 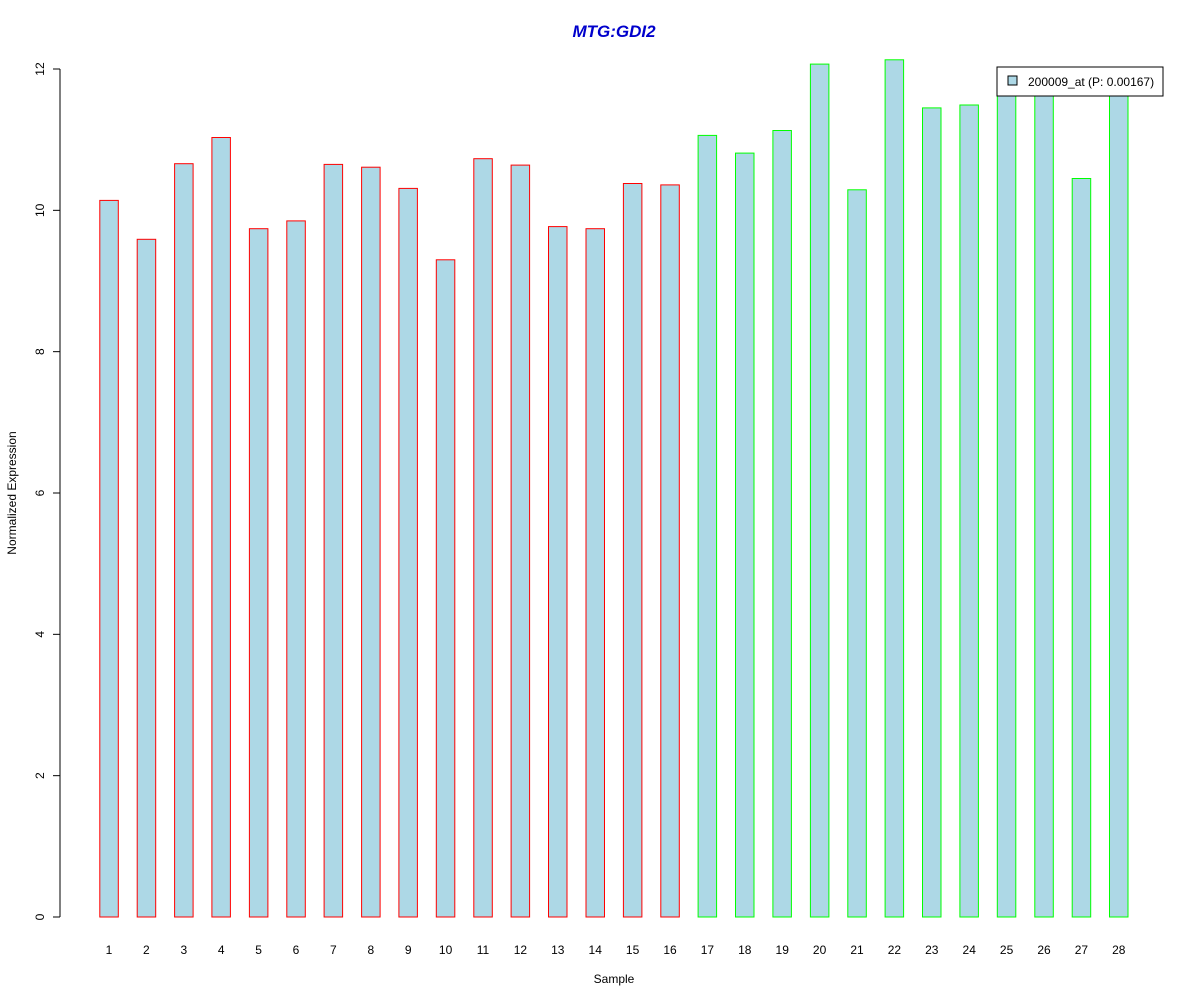 What do you see at coordinates (408, 950) in the screenshot?
I see `x-tick-label: 9` at bounding box center [408, 950].